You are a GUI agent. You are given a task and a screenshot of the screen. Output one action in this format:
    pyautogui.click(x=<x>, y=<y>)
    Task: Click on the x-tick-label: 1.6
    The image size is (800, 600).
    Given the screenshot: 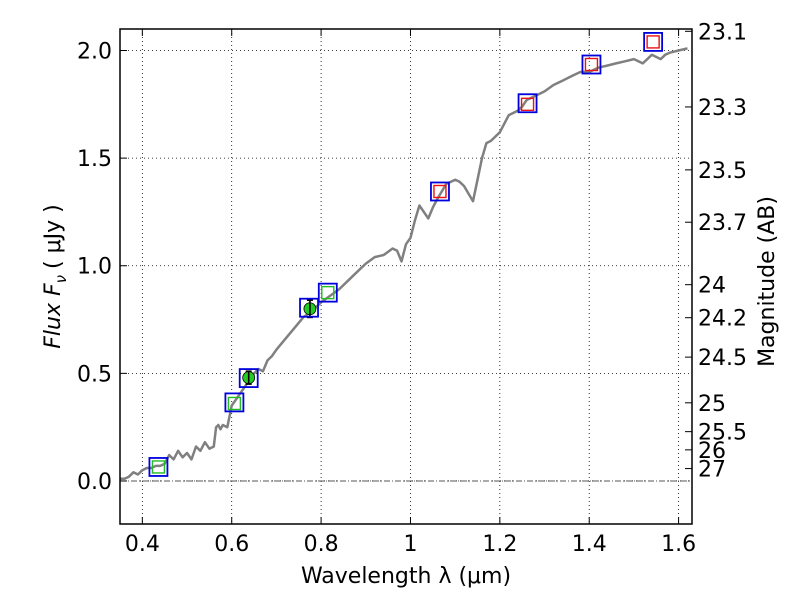 What is the action you would take?
    pyautogui.click(x=678, y=544)
    